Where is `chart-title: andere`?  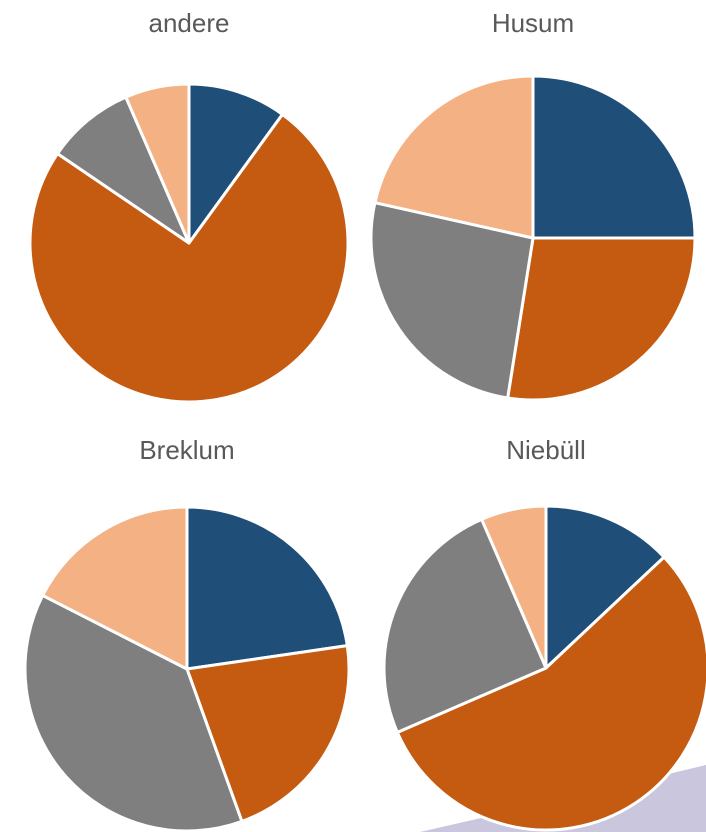
chart-title: andere is located at coordinates (189, 23).